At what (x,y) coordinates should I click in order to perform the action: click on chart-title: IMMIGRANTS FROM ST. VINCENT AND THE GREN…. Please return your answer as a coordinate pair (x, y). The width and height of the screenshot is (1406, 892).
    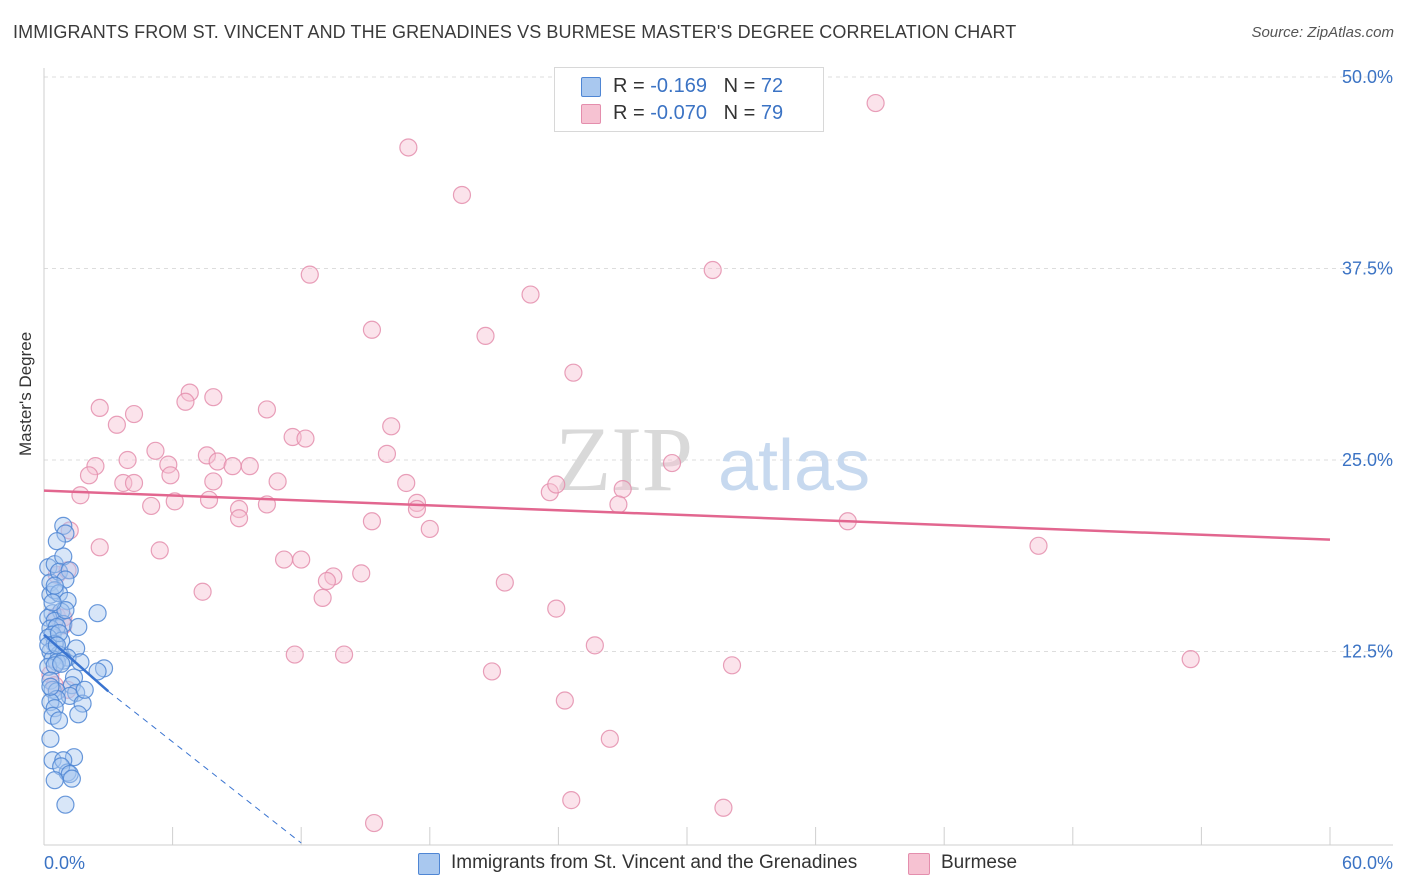
    Looking at the image, I should click on (515, 32).